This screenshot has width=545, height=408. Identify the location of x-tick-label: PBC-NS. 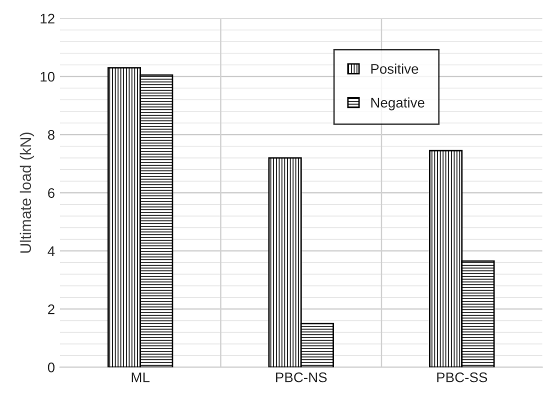
(301, 377).